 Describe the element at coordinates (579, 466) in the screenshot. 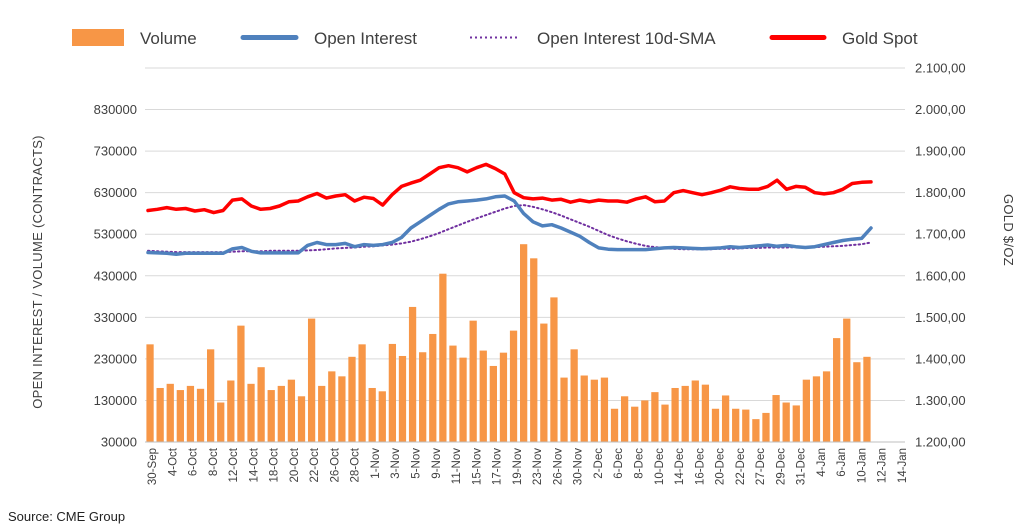

I see `x-tick-label: 30-Nov` at that location.